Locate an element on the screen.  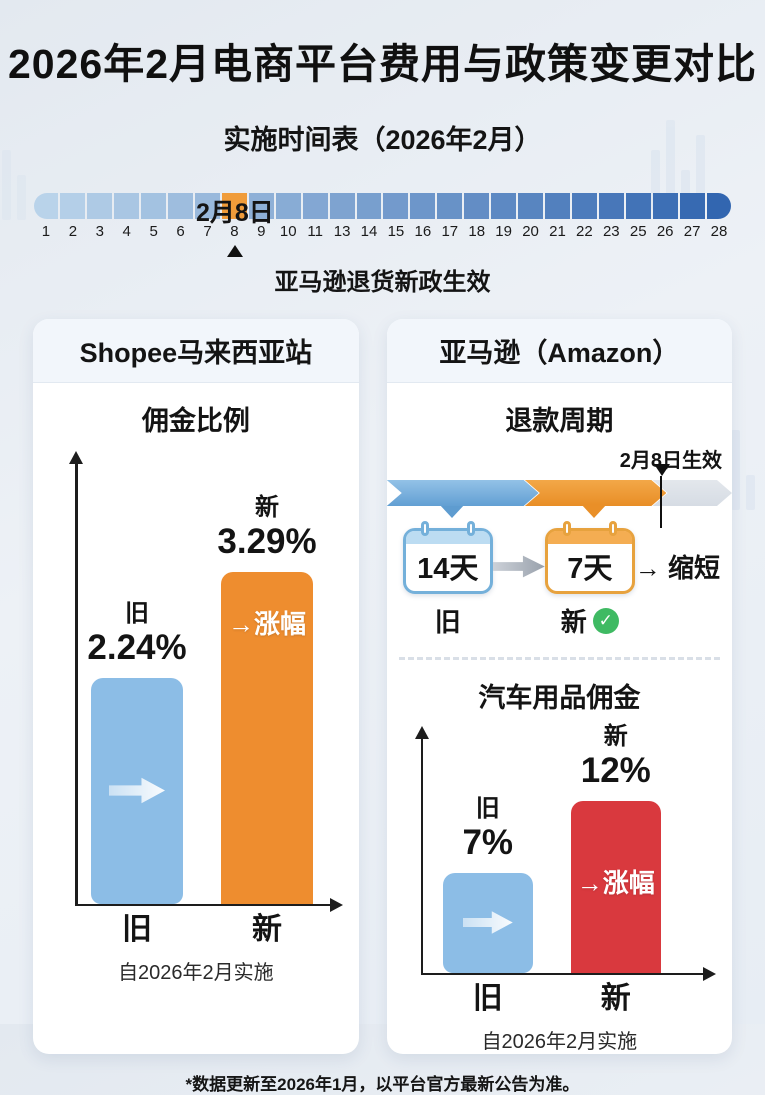
new-period-chevron is located at coordinates (596, 493).